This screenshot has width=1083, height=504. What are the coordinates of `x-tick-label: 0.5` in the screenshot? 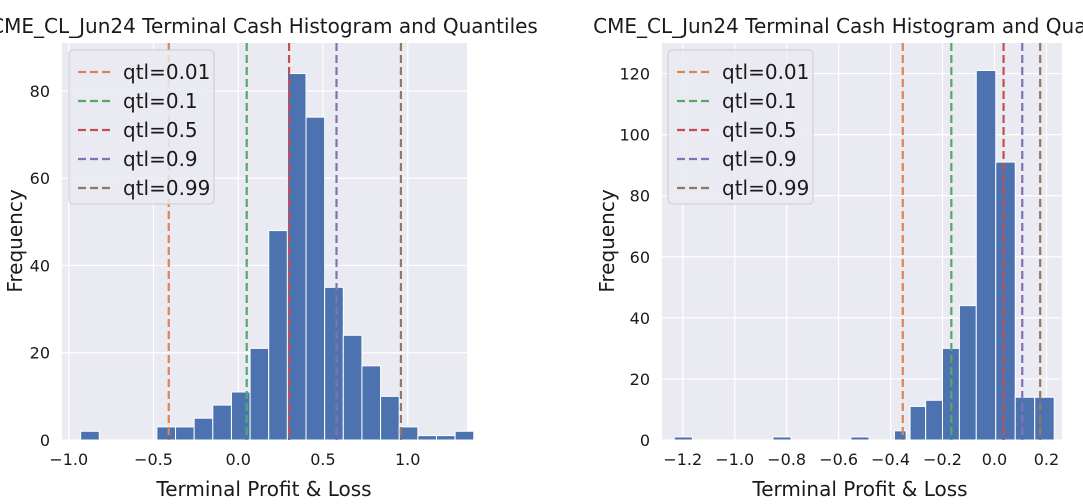 It's located at (322, 459).